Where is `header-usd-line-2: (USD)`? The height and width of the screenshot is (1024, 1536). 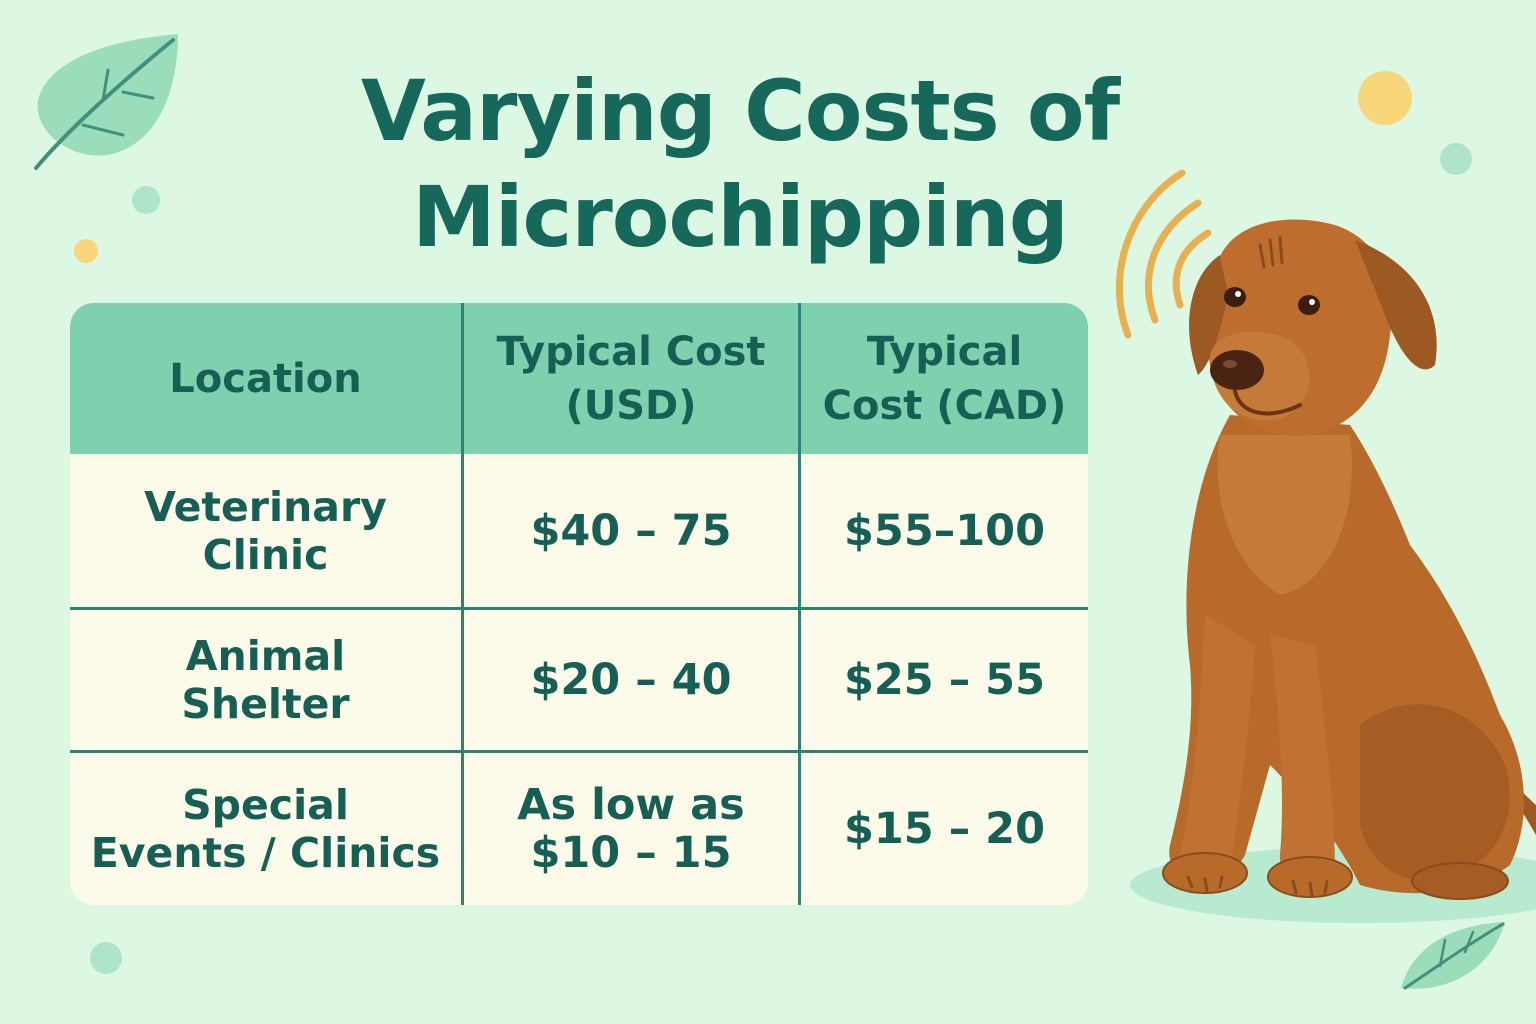
header-usd-line-2: (USD) is located at coordinates (631, 405).